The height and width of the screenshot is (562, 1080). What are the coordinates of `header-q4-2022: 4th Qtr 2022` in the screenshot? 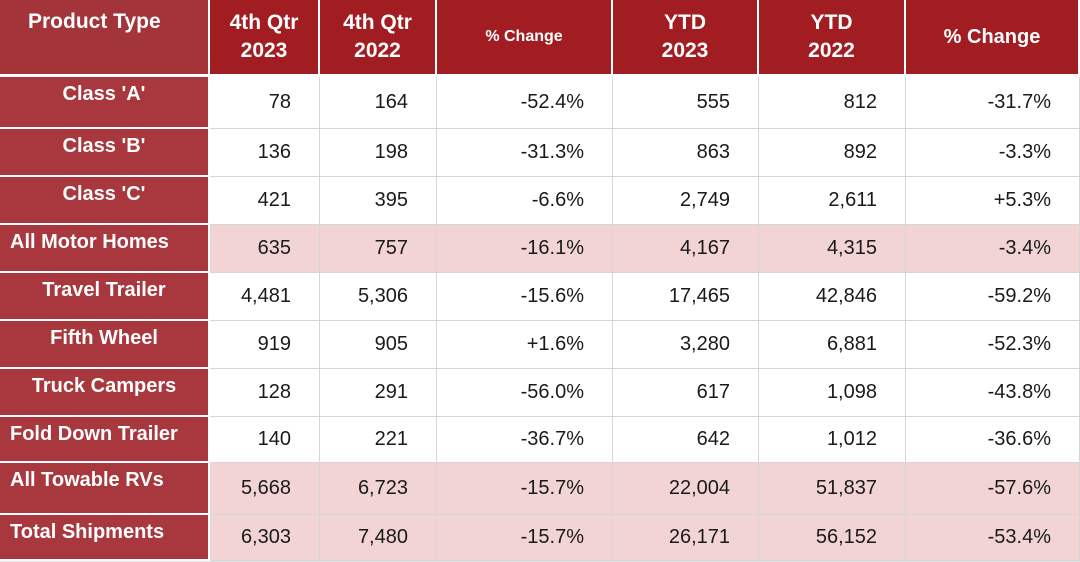 It's located at (378, 38).